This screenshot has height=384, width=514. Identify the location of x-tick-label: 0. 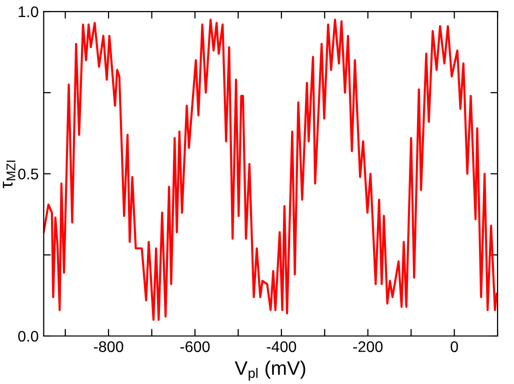
(454, 346).